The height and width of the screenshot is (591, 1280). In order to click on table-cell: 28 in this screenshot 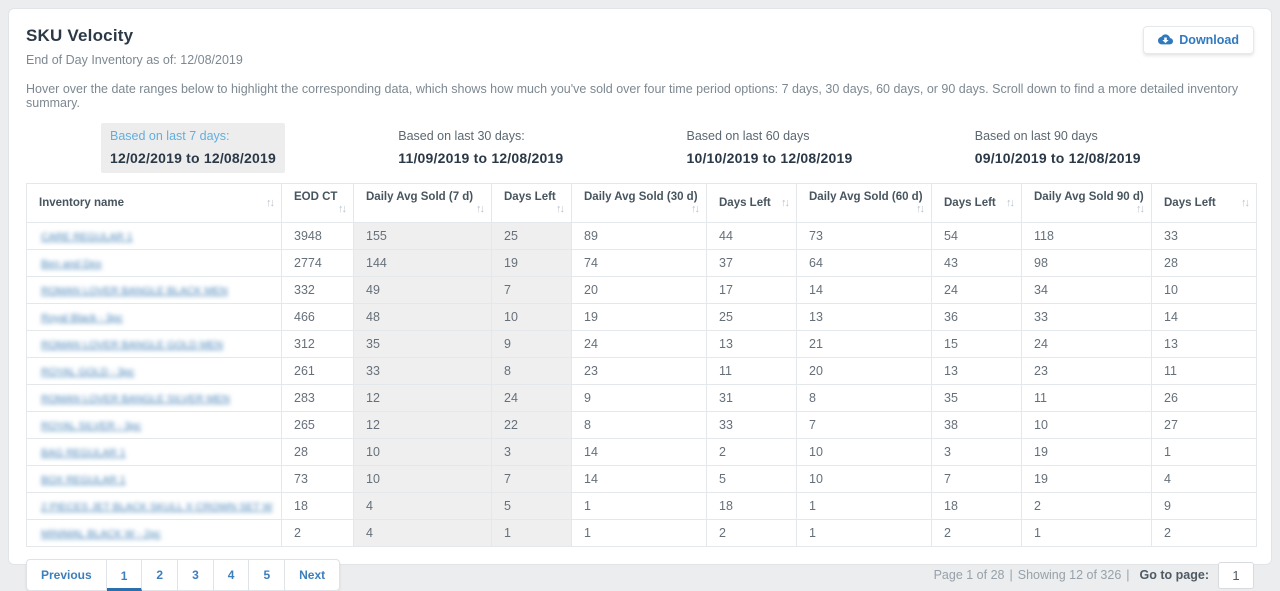, I will do `click(317, 452)`.